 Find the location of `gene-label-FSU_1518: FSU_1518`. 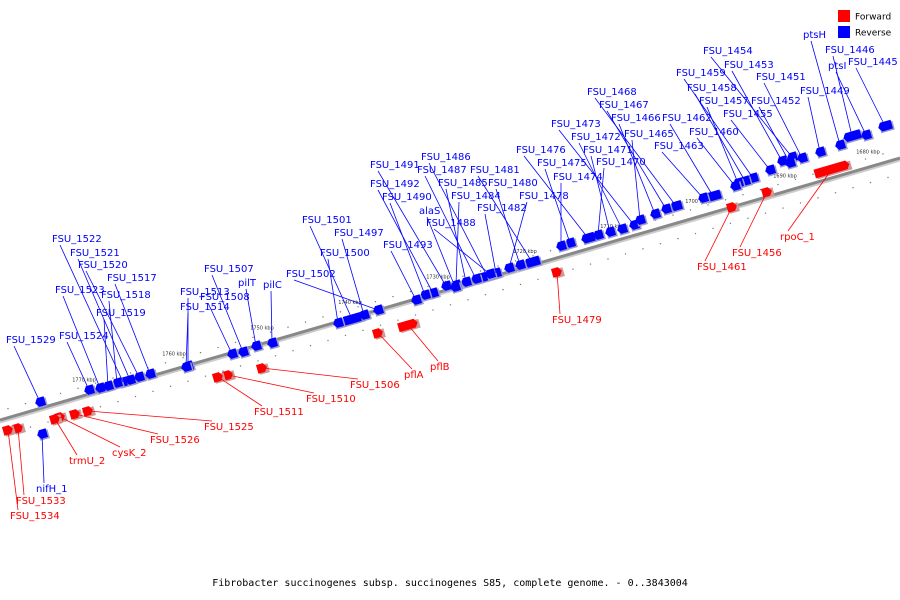

gene-label-FSU_1518: FSU_1518 is located at coordinates (126, 295).